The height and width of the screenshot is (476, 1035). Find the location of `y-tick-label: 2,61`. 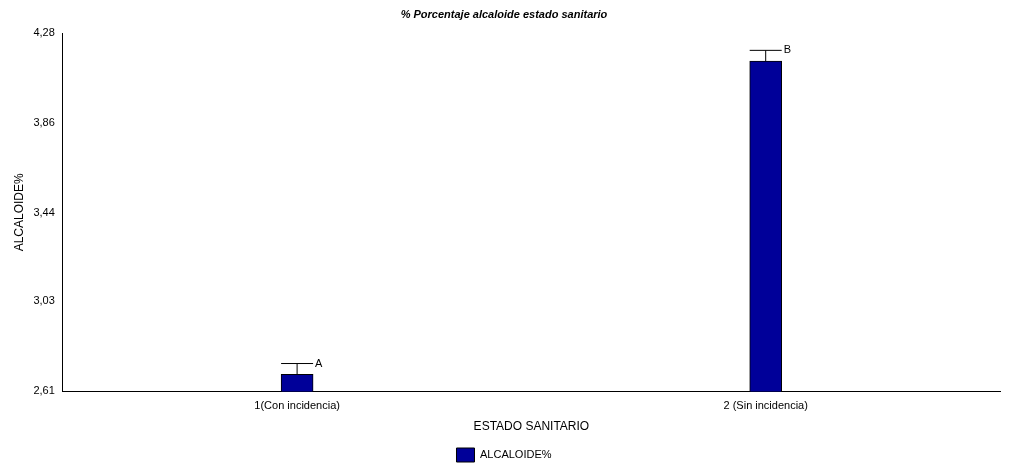

y-tick-label: 2,61 is located at coordinates (44, 390).